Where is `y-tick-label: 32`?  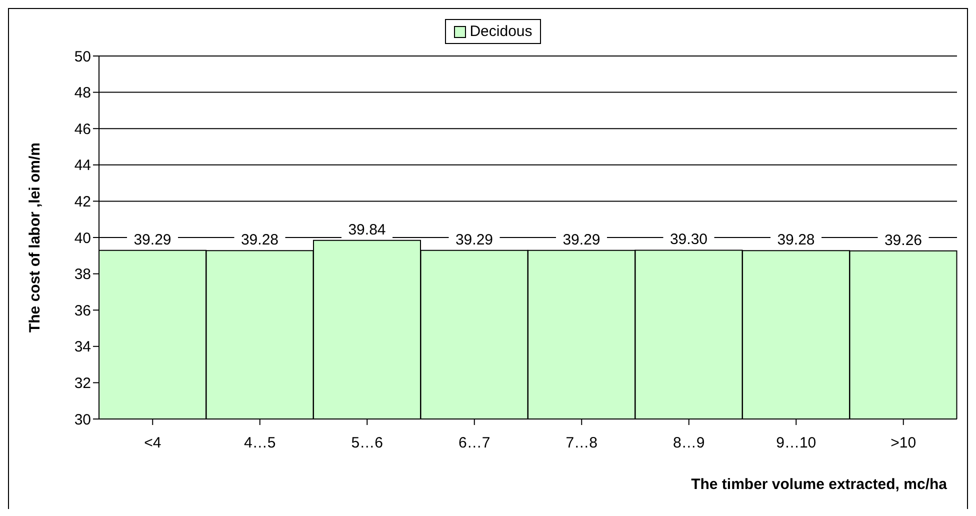 y-tick-label: 32 is located at coordinates (82, 383).